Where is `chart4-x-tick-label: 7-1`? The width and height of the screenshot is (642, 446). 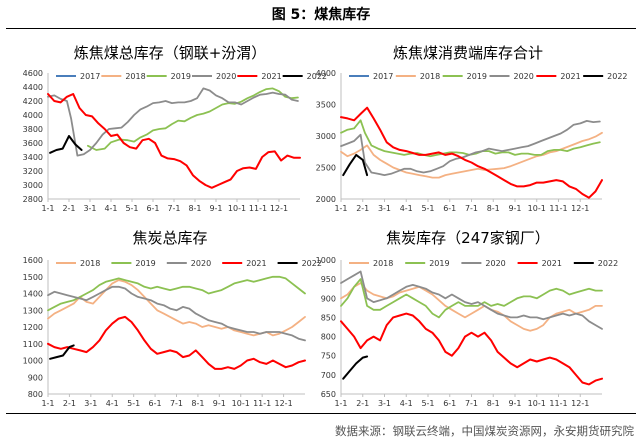
chart4-x-tick-label: 7-1 is located at coordinates (471, 403).